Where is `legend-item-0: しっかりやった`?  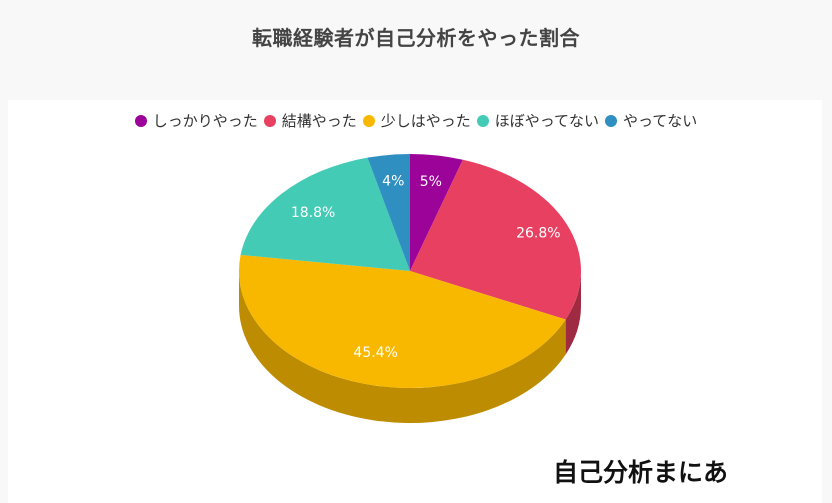 legend-item-0: しっかりやった is located at coordinates (196, 120).